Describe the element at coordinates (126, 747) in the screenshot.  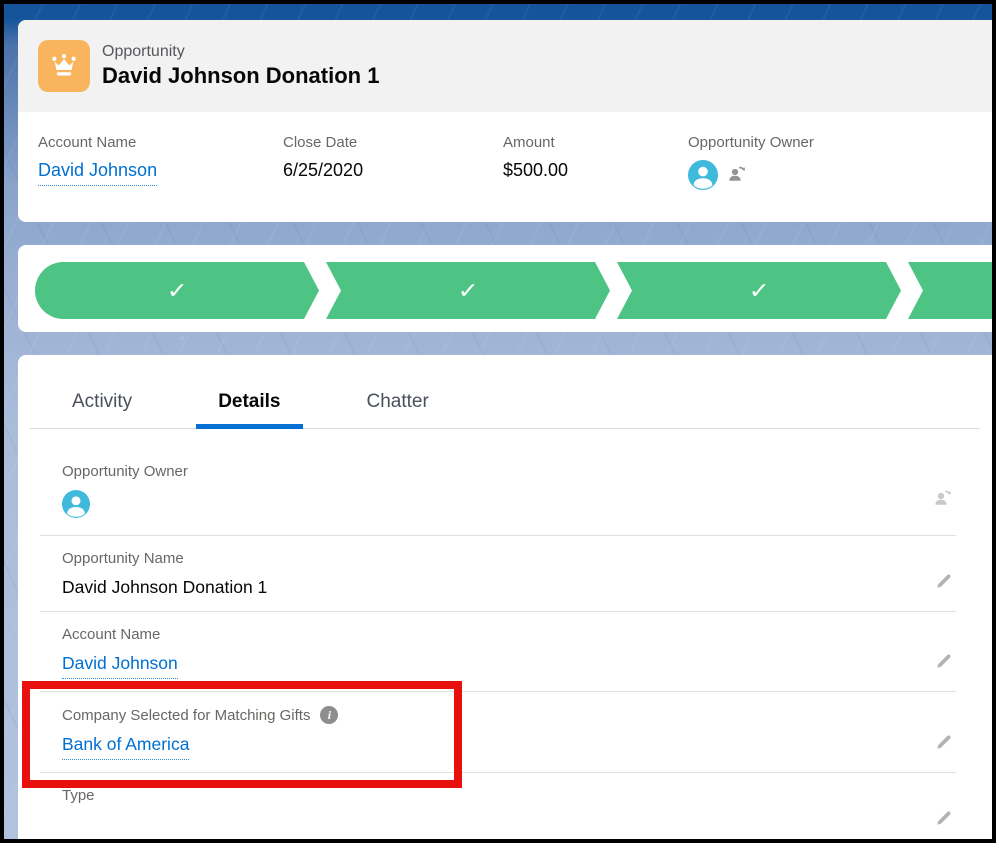
I see `matching-gifts-company-link: Bank of America` at that location.